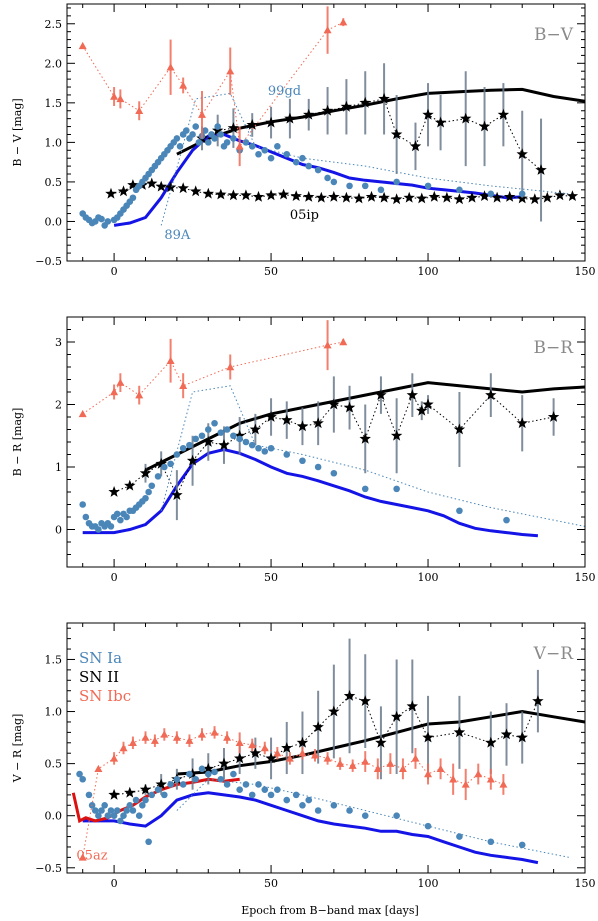 This screenshot has height=921, width=598. I want to click on x-tick-label: 150, so click(585, 883).